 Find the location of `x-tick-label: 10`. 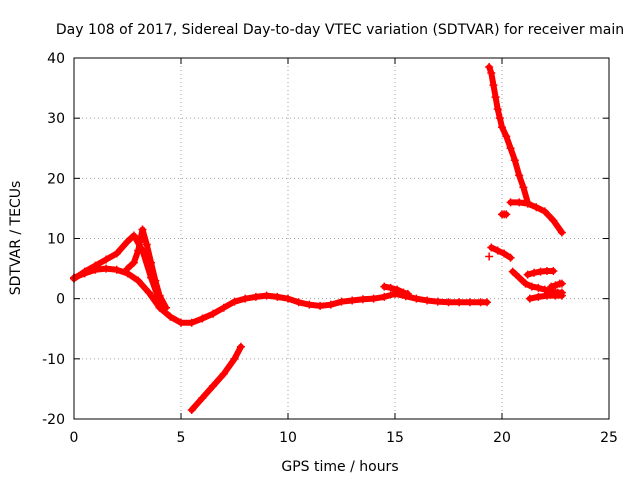

x-tick-label: 10 is located at coordinates (288, 438).